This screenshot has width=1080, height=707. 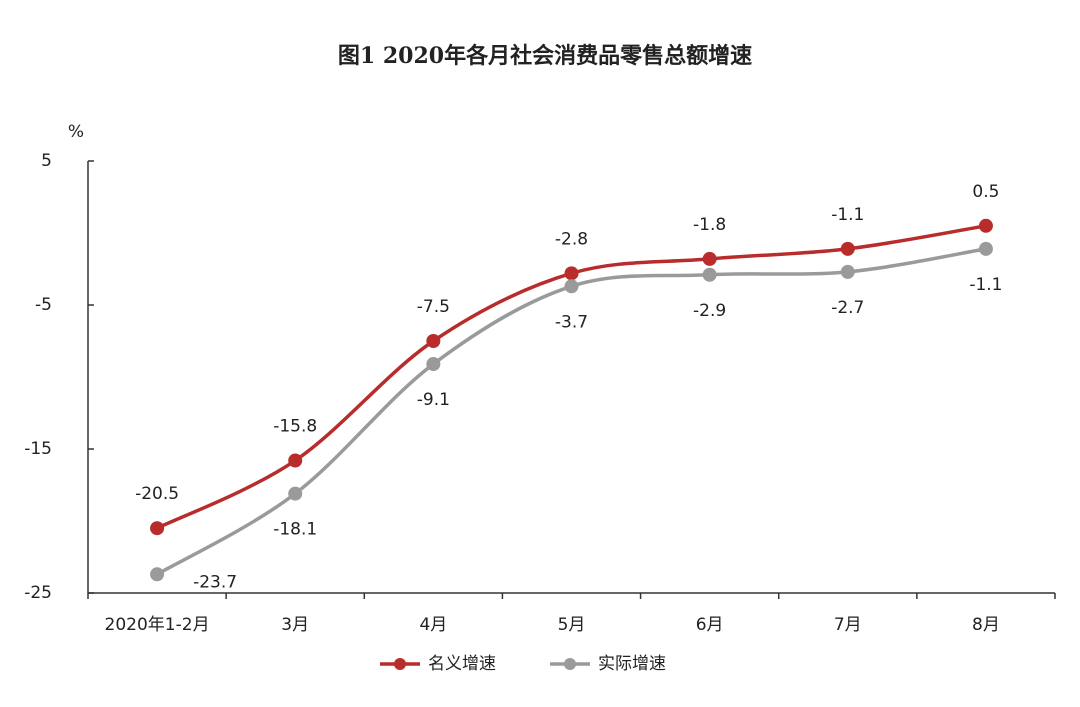 What do you see at coordinates (710, 625) in the screenshot?
I see `x-tick-label: 6月` at bounding box center [710, 625].